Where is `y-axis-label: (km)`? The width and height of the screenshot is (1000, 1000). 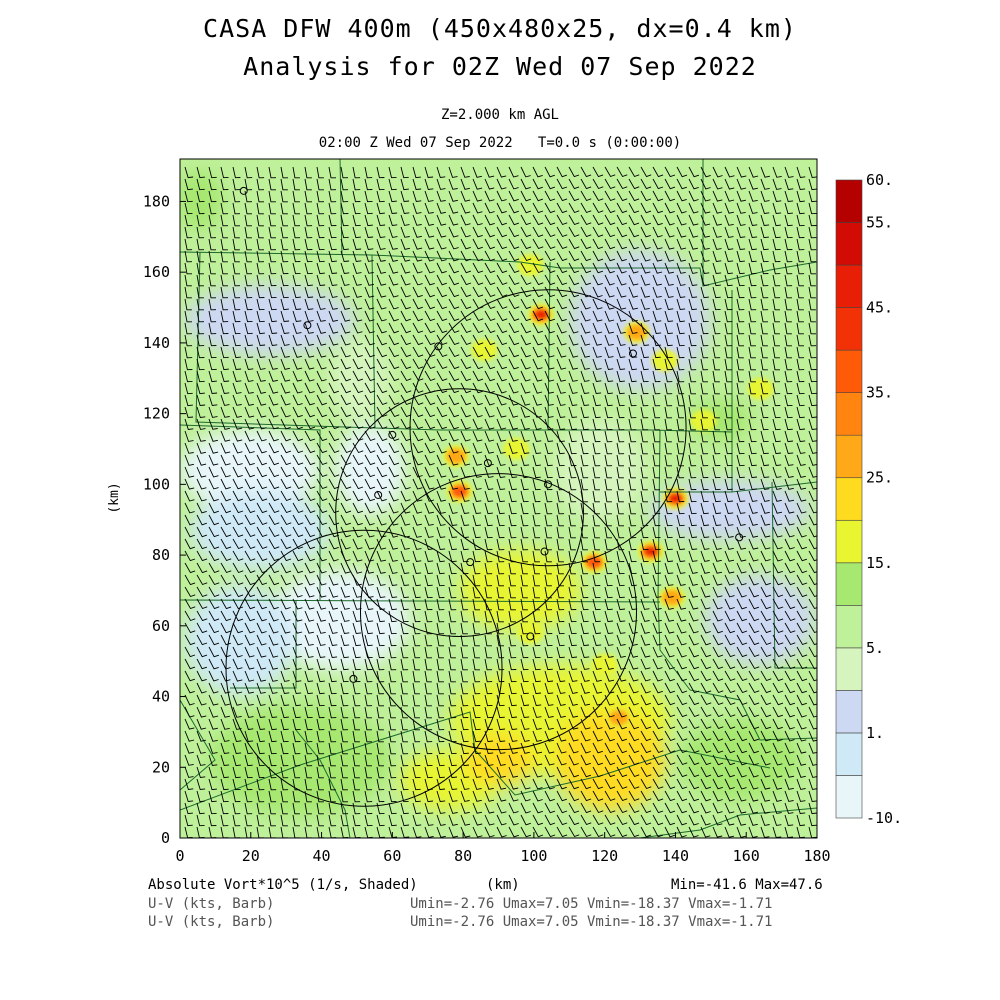
y-axis-label: (km) is located at coordinates (114, 497).